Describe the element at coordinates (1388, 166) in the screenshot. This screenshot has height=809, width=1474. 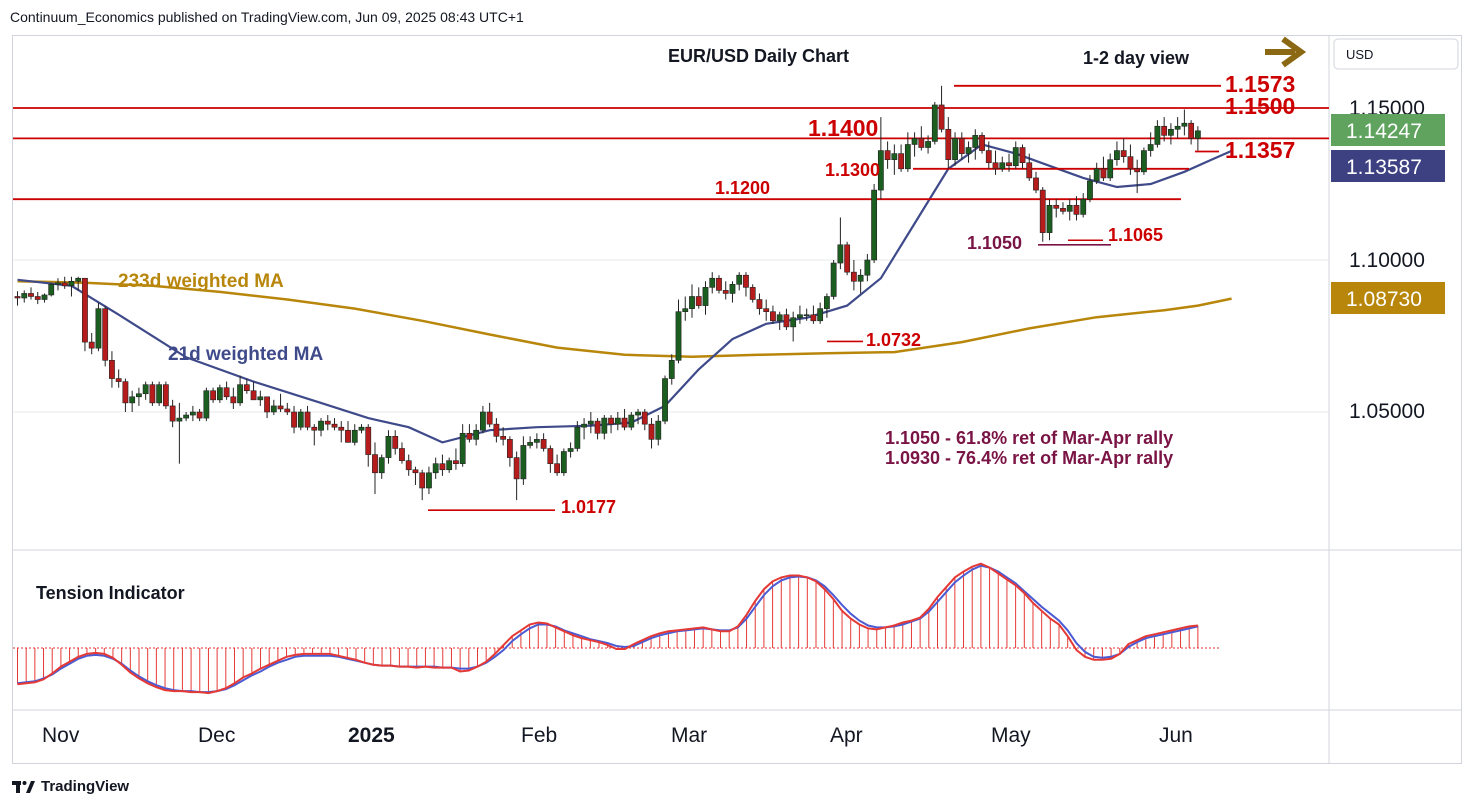
I see `ma21-badge: 1.13587` at that location.